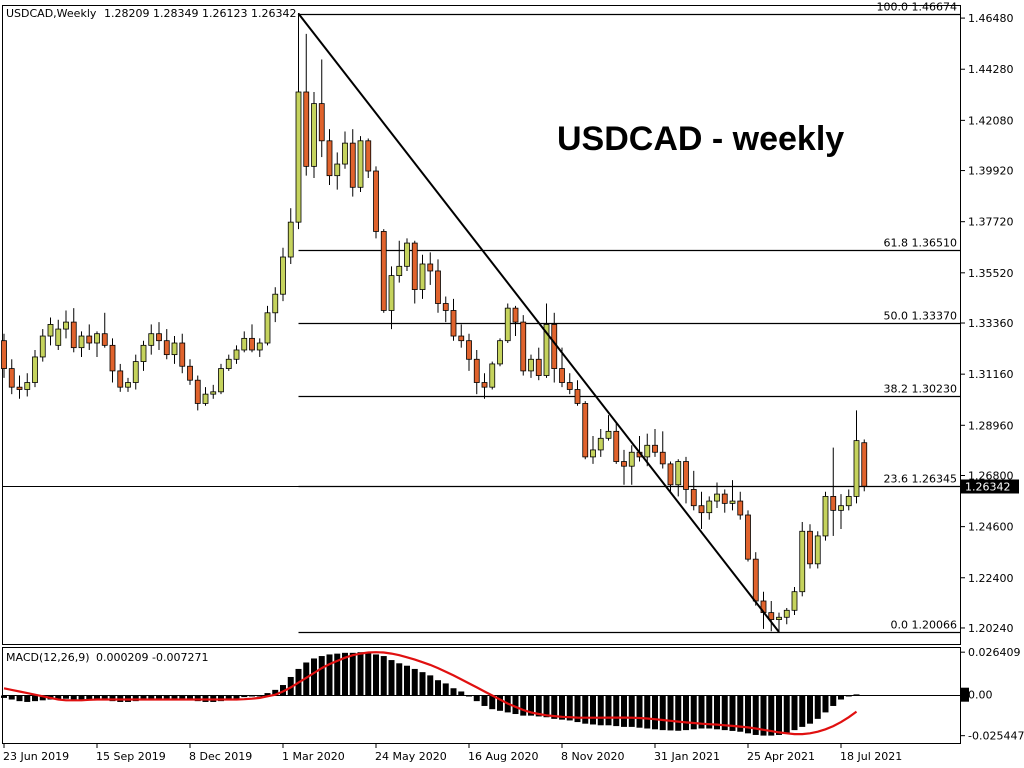 Image resolution: width=1024 pixels, height=768 pixels. I want to click on current-price-tag, so click(990, 486).